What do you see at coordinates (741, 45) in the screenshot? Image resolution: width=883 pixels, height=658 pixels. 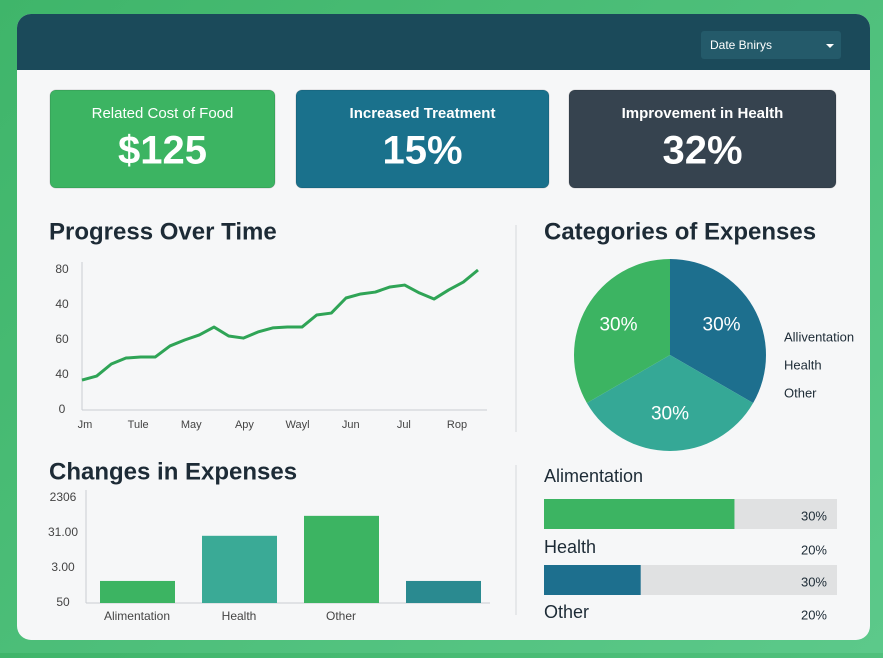 I see `dropdown-label: Date Bnirys` at bounding box center [741, 45].